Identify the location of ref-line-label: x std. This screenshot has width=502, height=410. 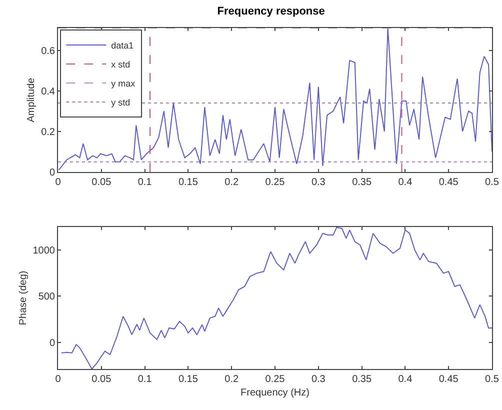
(120, 64).